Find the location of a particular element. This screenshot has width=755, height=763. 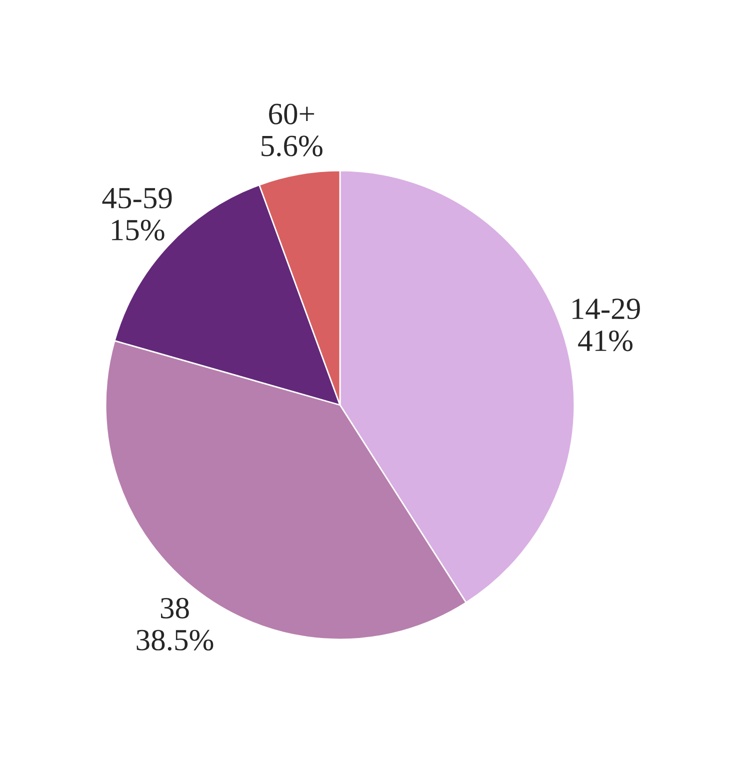

slice-label: 45-59 is located at coordinates (137, 198).